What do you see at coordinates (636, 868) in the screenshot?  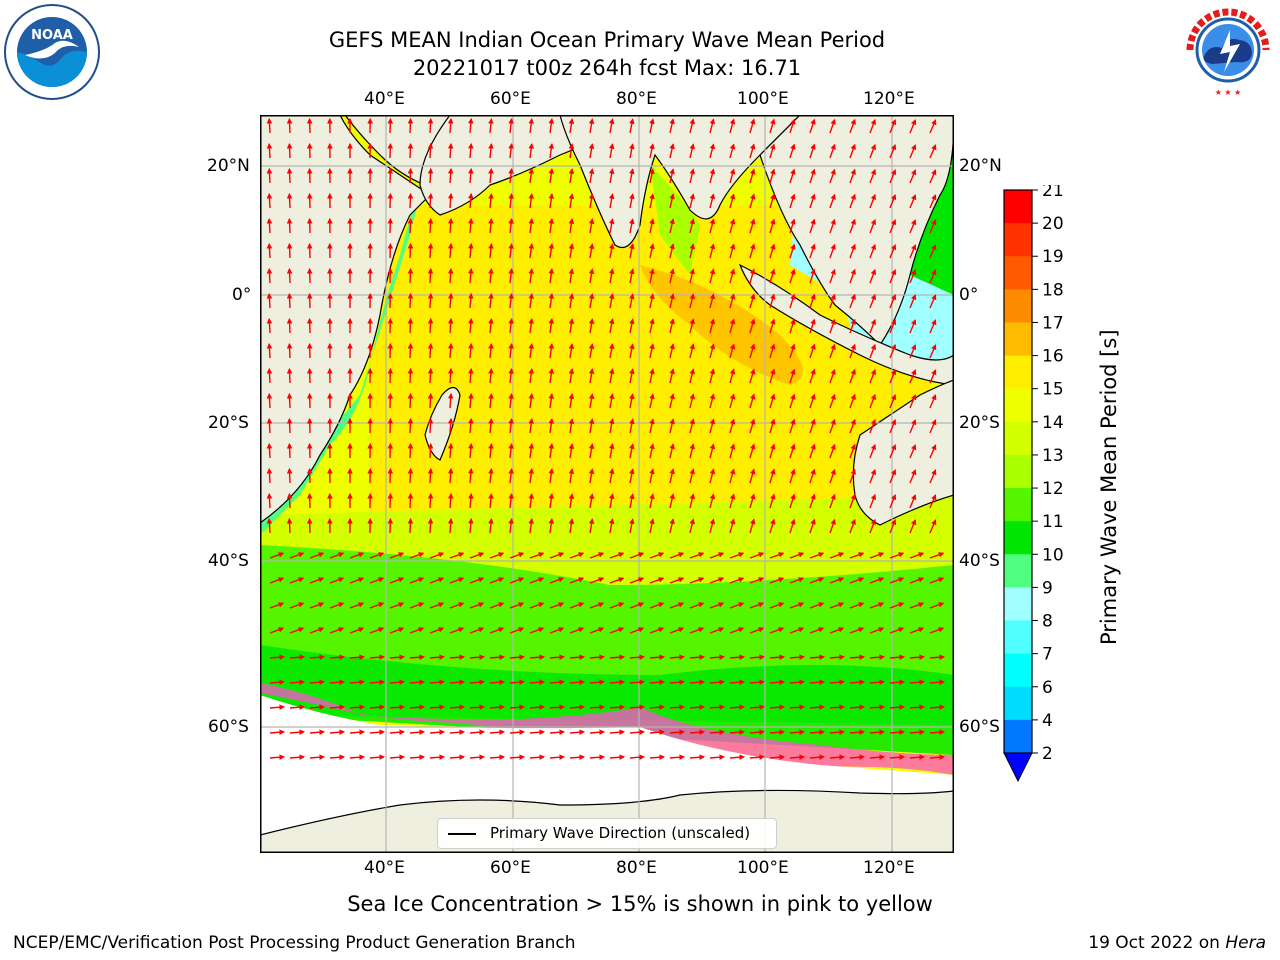 I see `lon-label-bottom-80e: 80°E` at bounding box center [636, 868].